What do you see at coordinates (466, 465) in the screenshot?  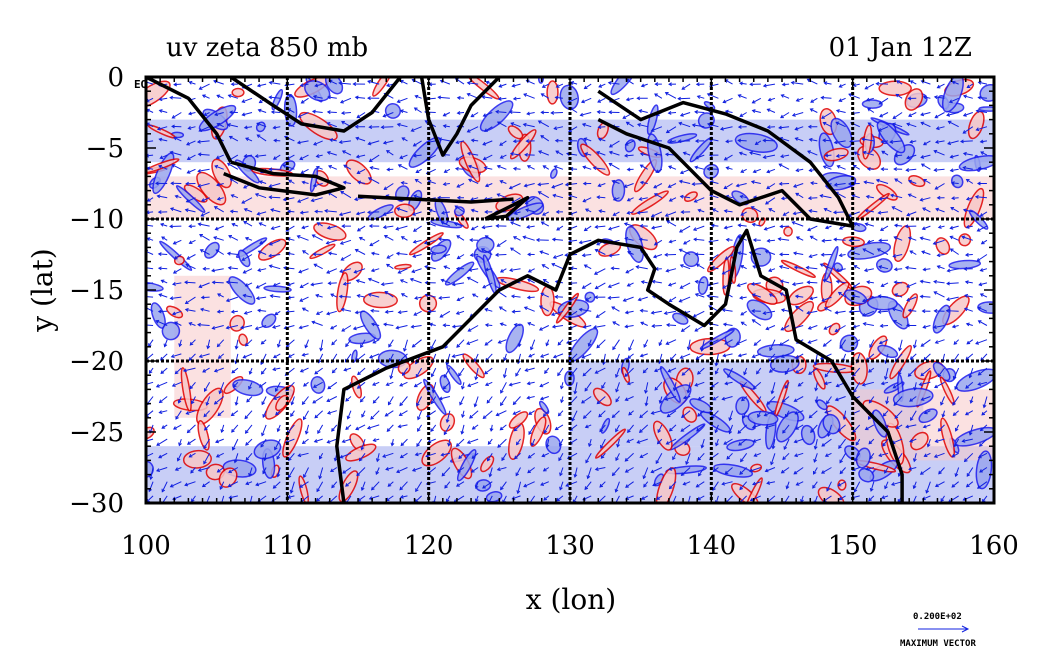 I see `negative-vorticity-contour` at bounding box center [466, 465].